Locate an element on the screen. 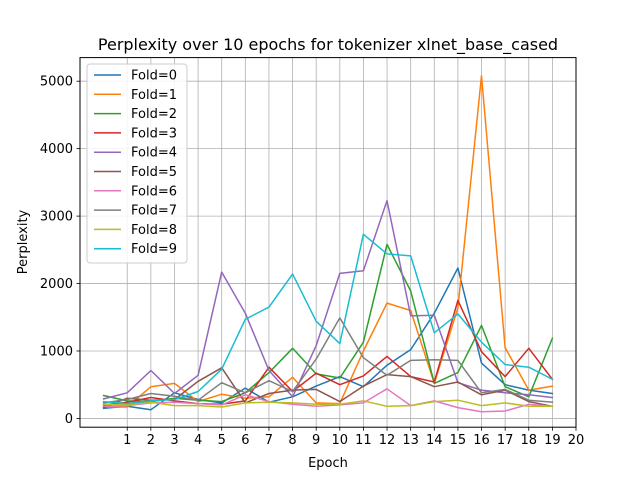 The height and width of the screenshot is (480, 640). y-axis-label: Perplexity is located at coordinates (23, 241).